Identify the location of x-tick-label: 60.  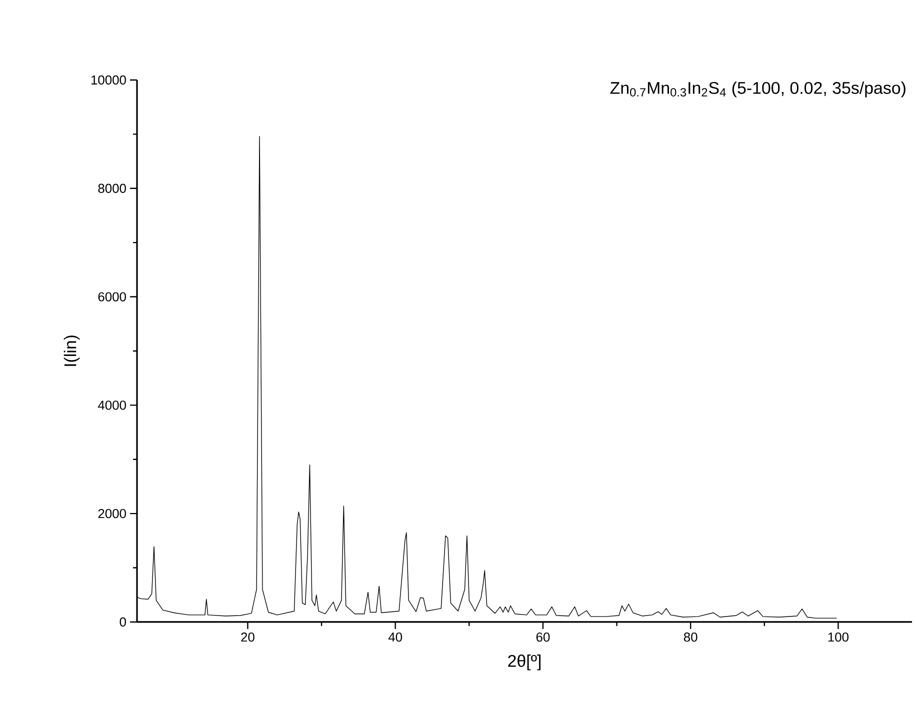
(543, 637).